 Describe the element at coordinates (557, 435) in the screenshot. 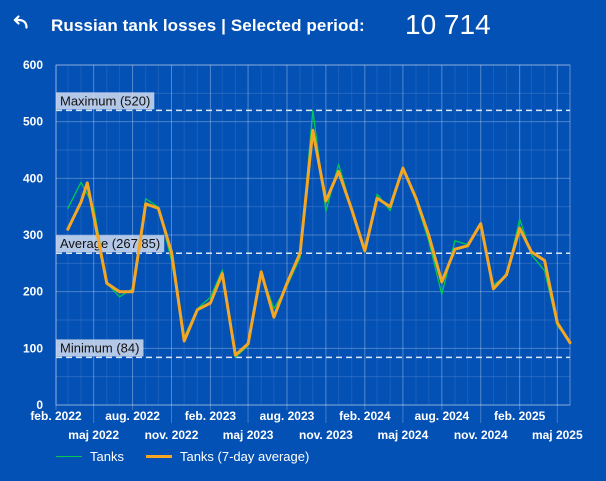

I see `x-tick-label: maj 2025` at that location.